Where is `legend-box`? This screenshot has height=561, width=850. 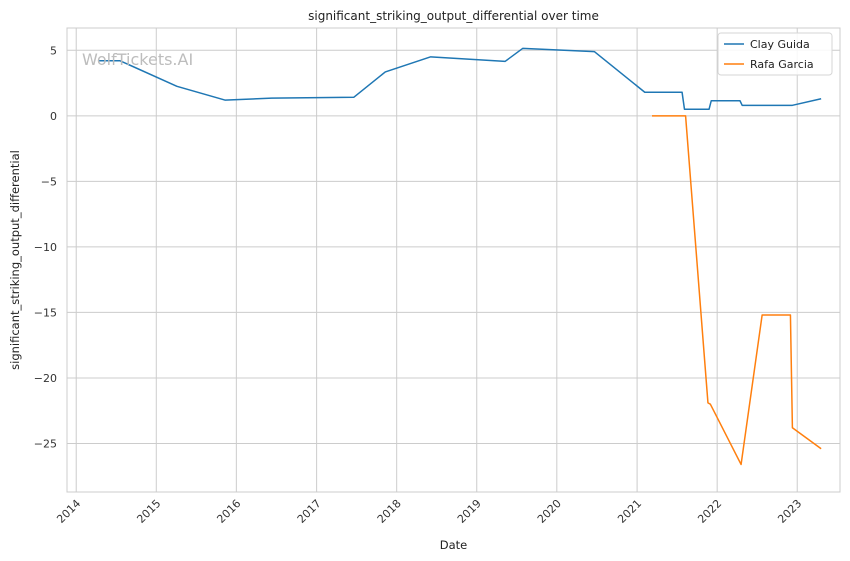 legend-box is located at coordinates (775, 54).